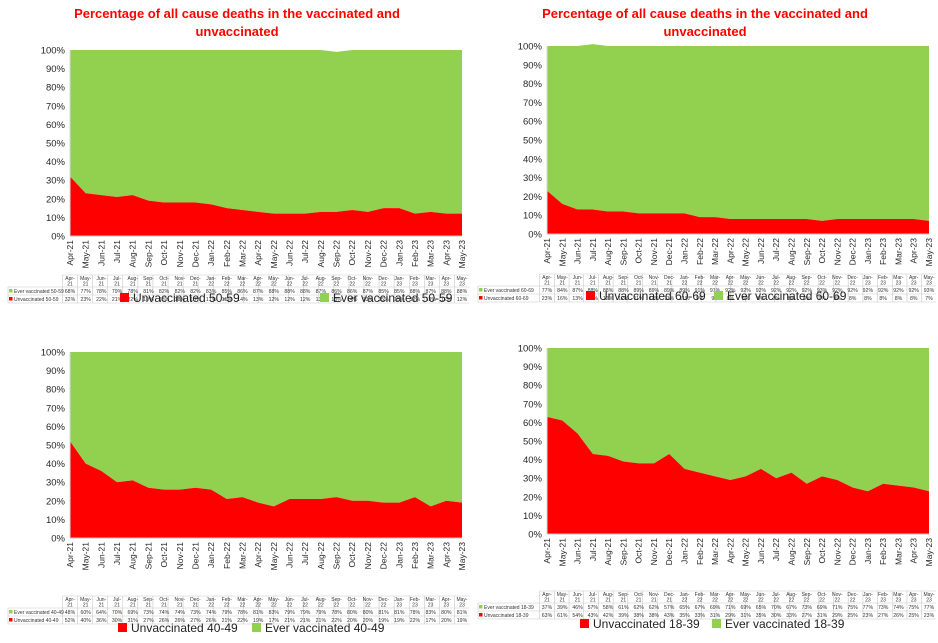 Image resolution: width=938 pixels, height=643 pixels. I want to click on legend-label-ever-vaccinated-50-59: Ever vaccinated 50-59, so click(393, 298).